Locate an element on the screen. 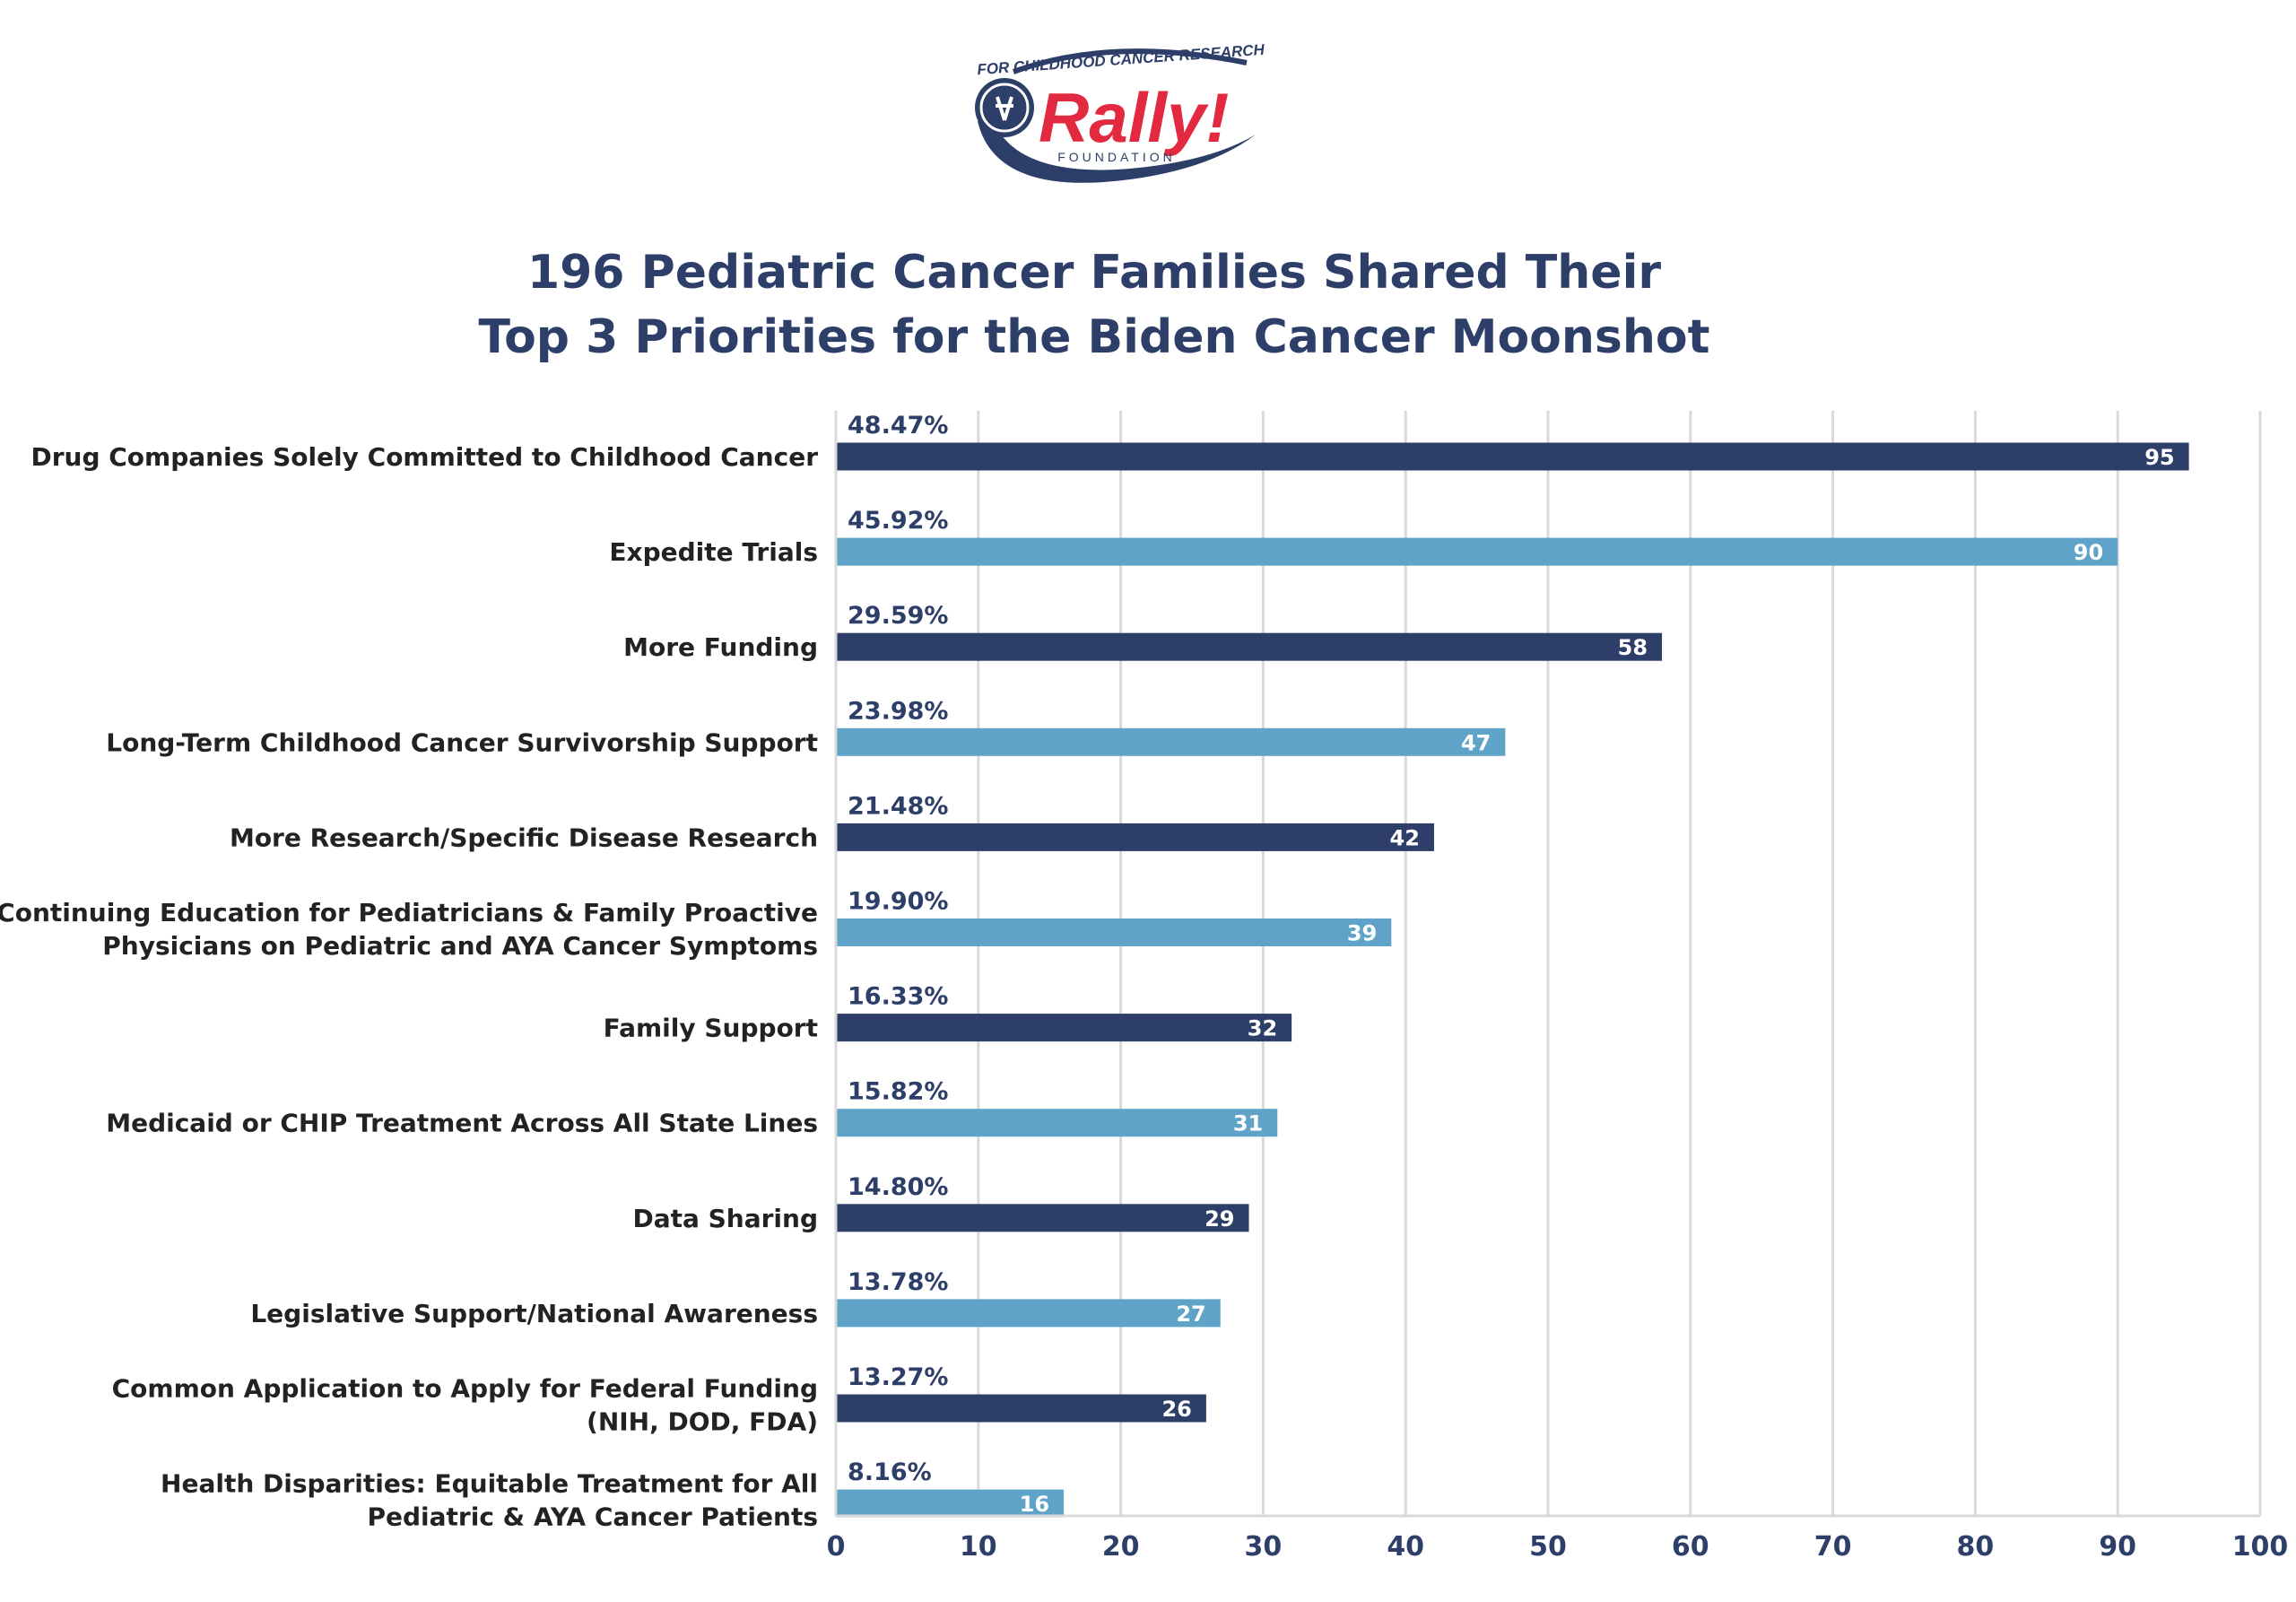  category-label: More Funding is located at coordinates (720, 647).